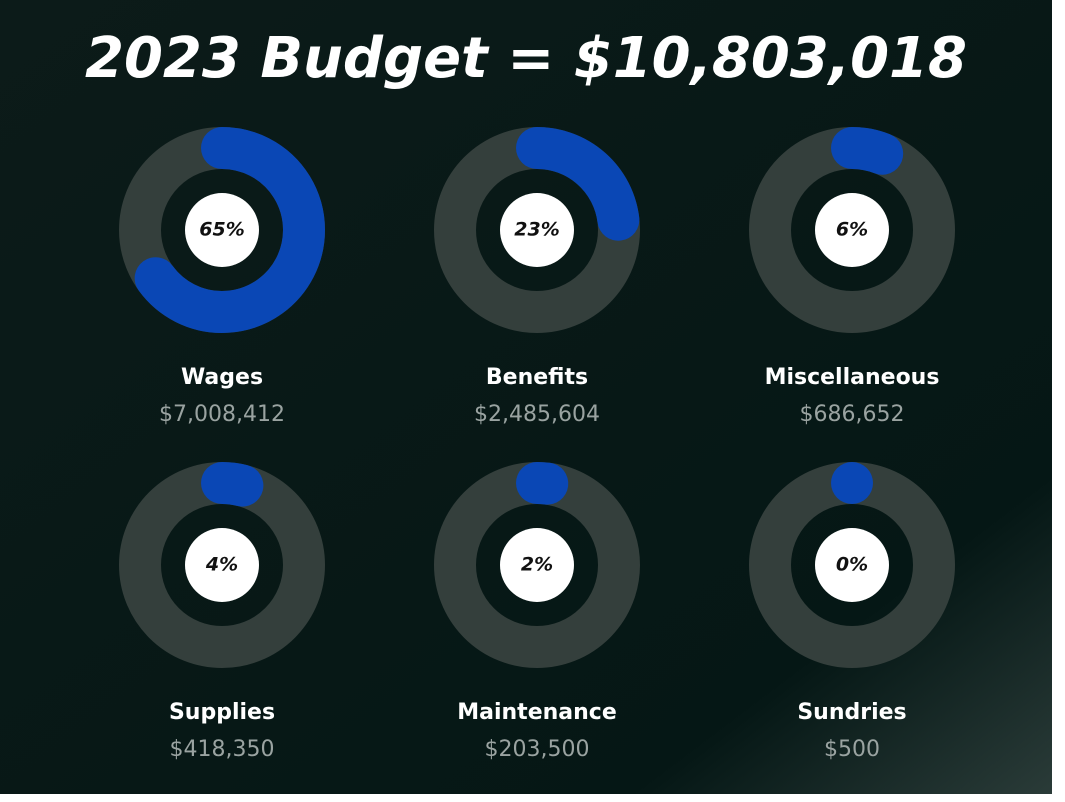 Image resolution: width=1065 pixels, height=802 pixels. I want to click on amount-label: $203,500, so click(537, 749).